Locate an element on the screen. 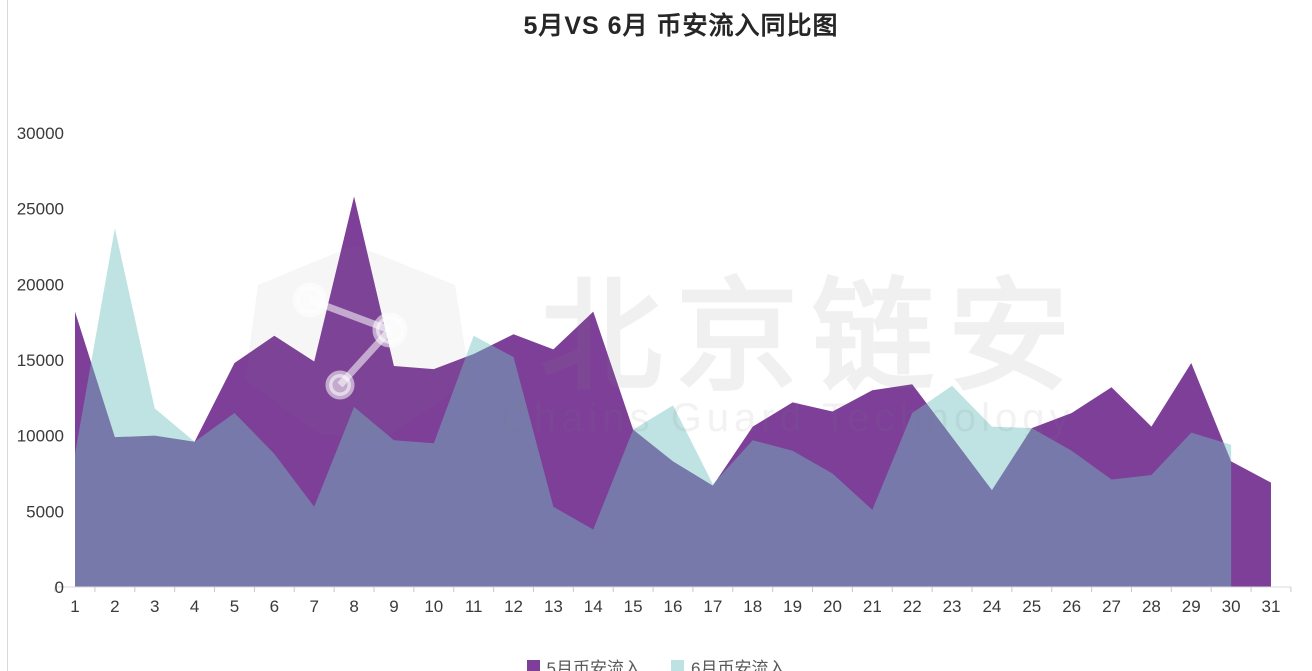  y-axis-tick-label: 30000 is located at coordinates (40, 133).